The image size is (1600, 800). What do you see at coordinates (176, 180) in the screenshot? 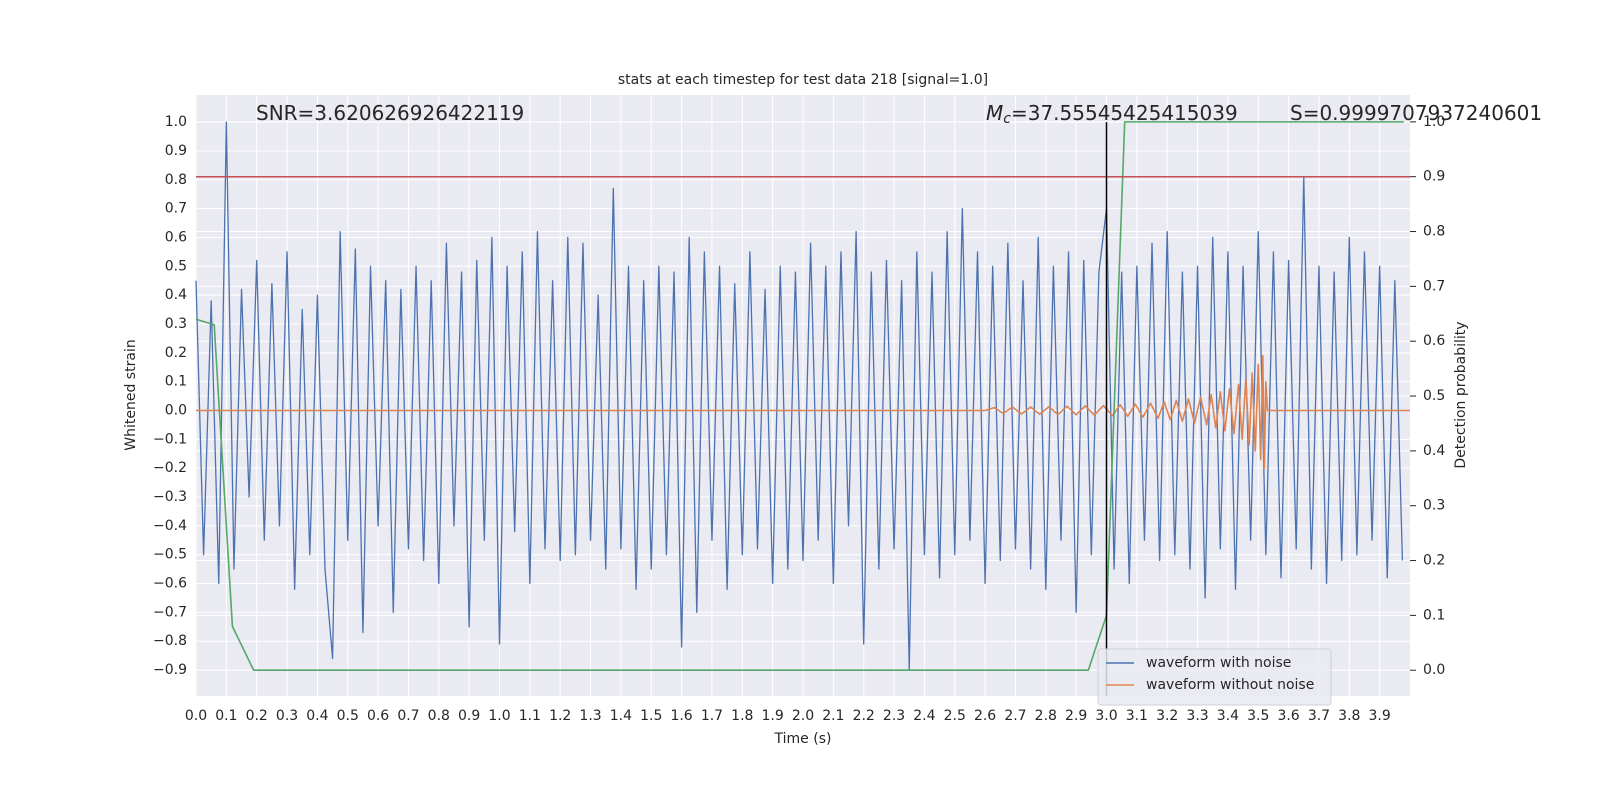
I see `y-tick-label: 0.8` at bounding box center [176, 180].